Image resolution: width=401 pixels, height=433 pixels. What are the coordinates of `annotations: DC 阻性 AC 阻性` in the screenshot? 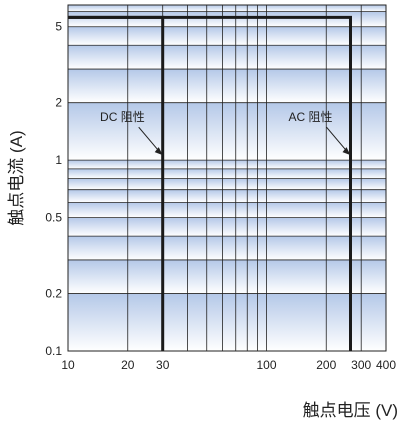 It's located at (225, 133).